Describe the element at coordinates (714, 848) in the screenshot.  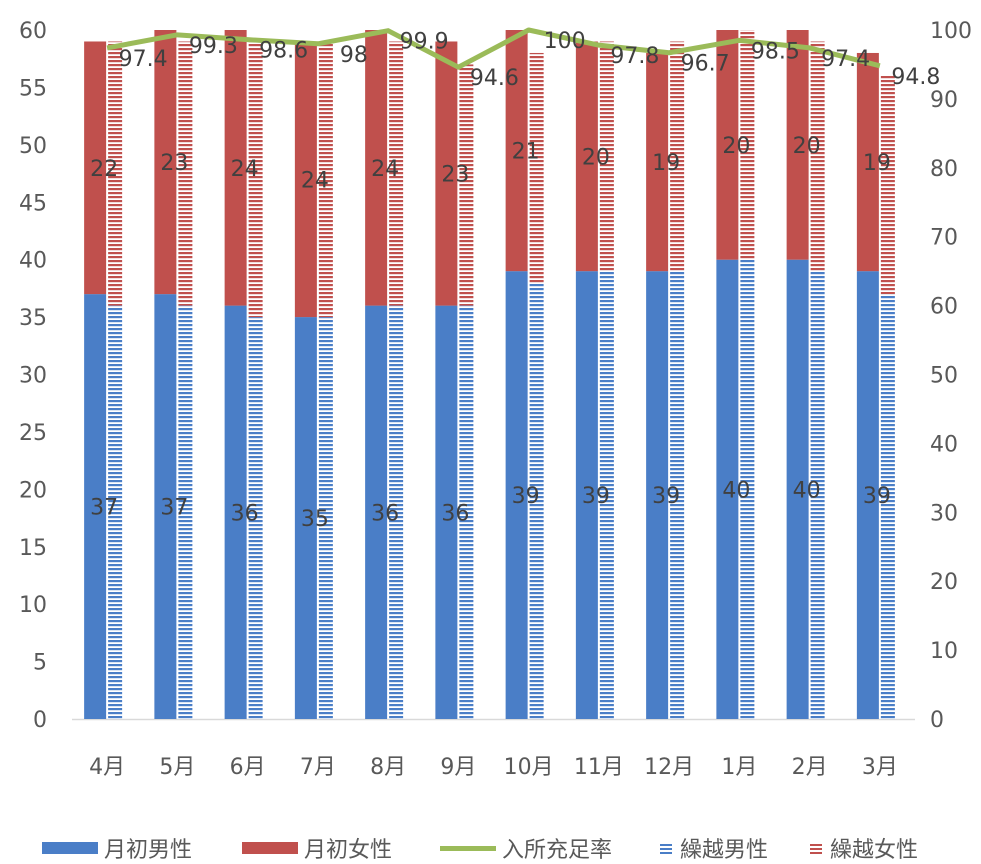
I see `legend-item-carryover-male: 繰越男性` at that location.